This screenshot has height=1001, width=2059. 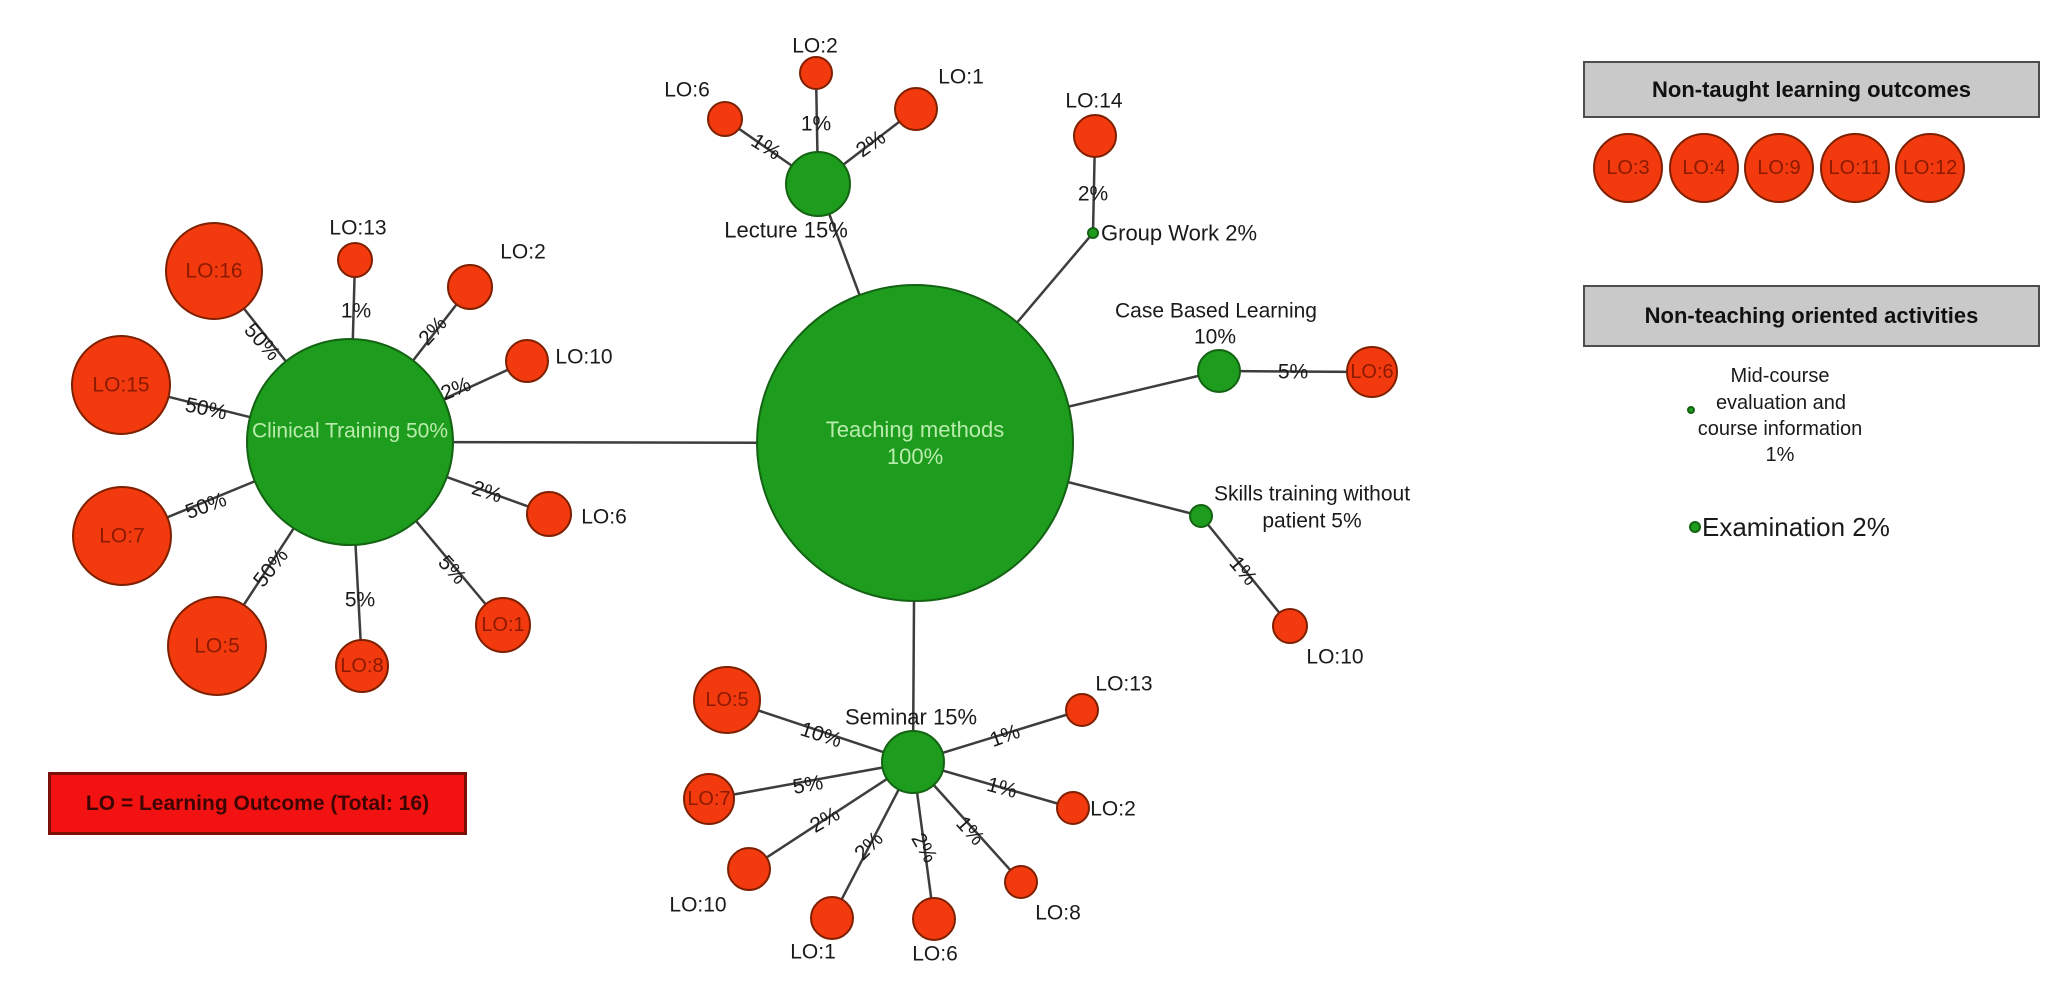 What do you see at coordinates (1334, 657) in the screenshot?
I see `node-label-skills-lo10-0: LO:10` at bounding box center [1334, 657].